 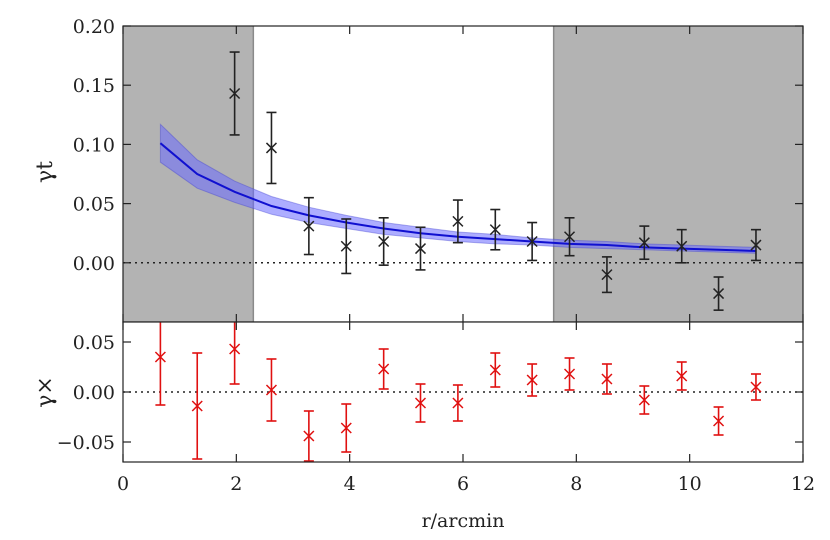 I want to click on y-tick-label-bottom: 0.05, so click(x=94, y=343).